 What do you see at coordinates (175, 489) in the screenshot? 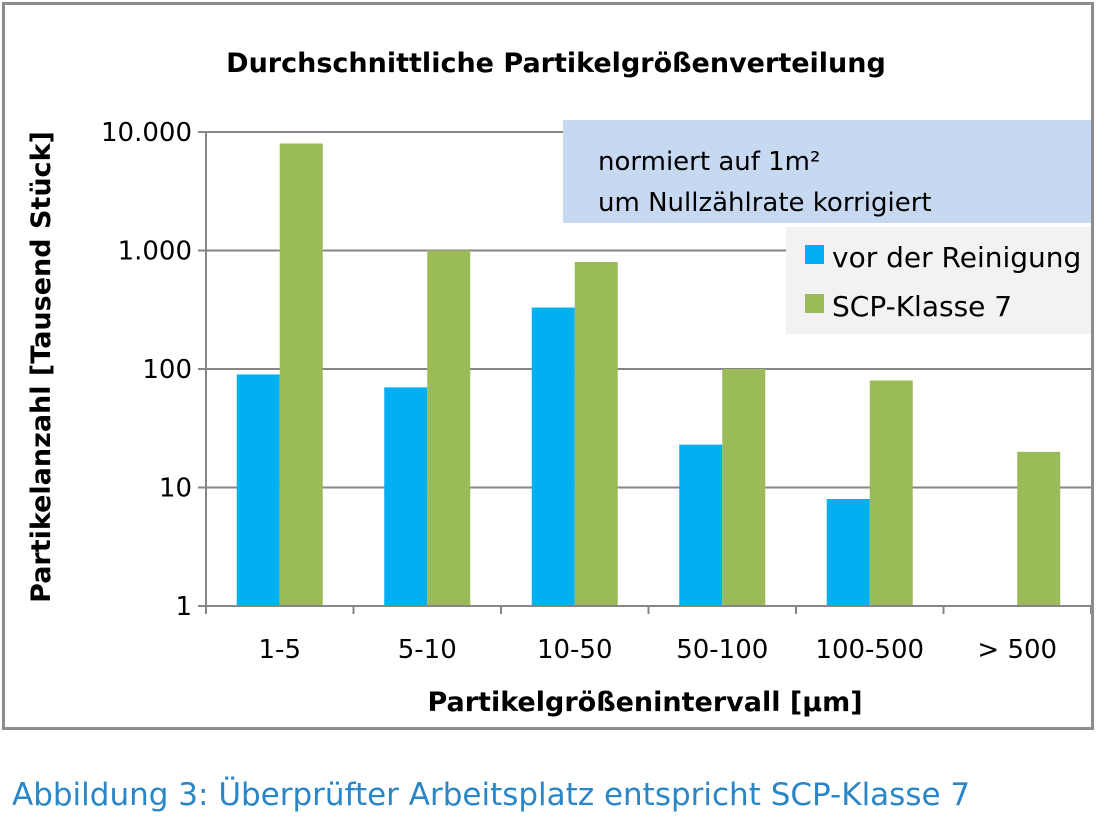
I see `y-tick-label: 10` at bounding box center [175, 489].